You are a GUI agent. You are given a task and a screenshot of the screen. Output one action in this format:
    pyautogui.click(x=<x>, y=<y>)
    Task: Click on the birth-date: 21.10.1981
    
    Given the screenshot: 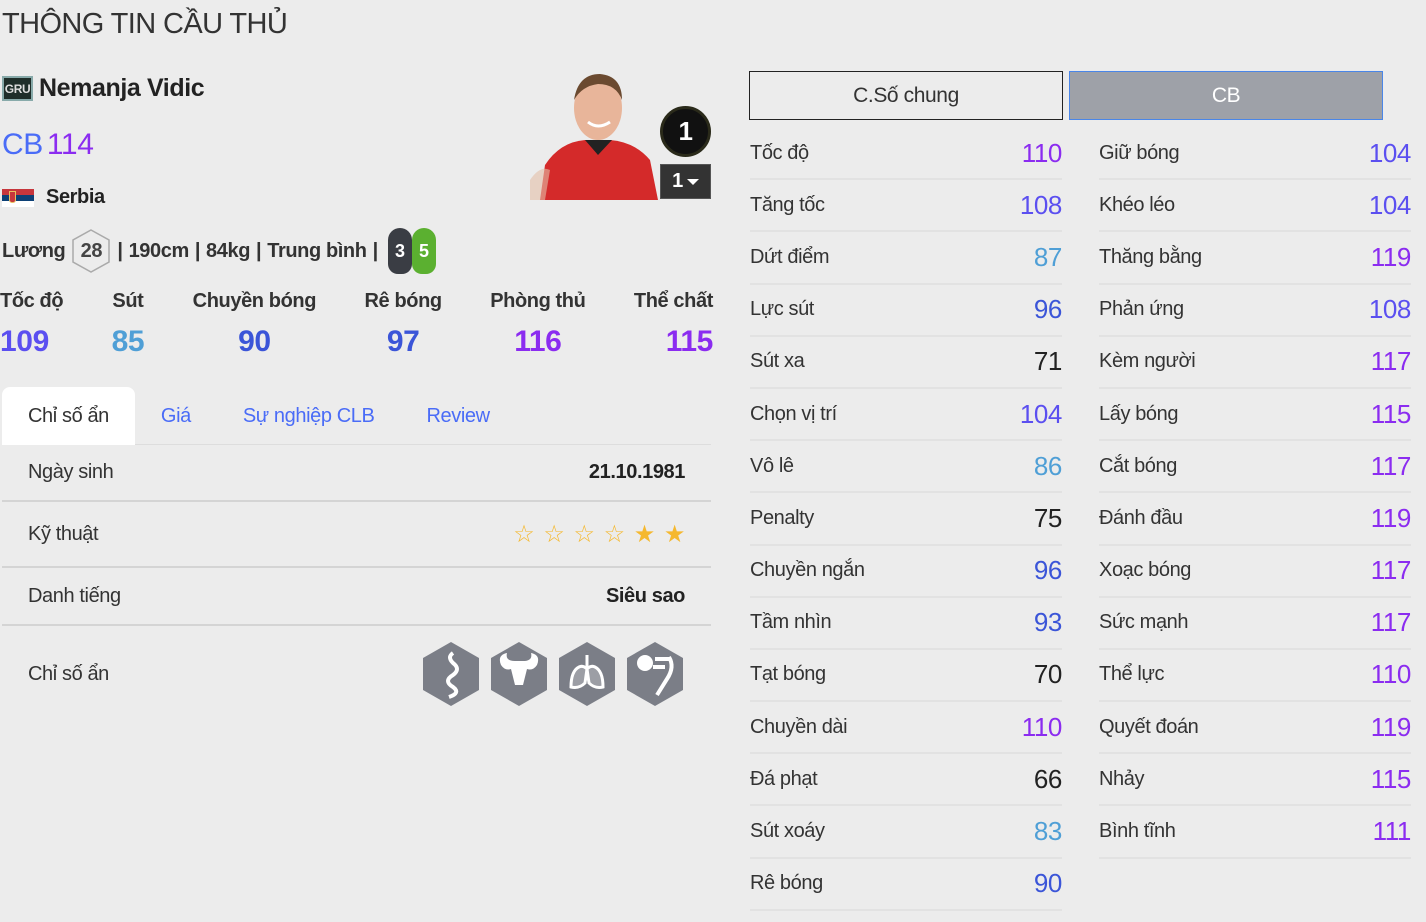 What is the action you would take?
    pyautogui.click(x=637, y=472)
    